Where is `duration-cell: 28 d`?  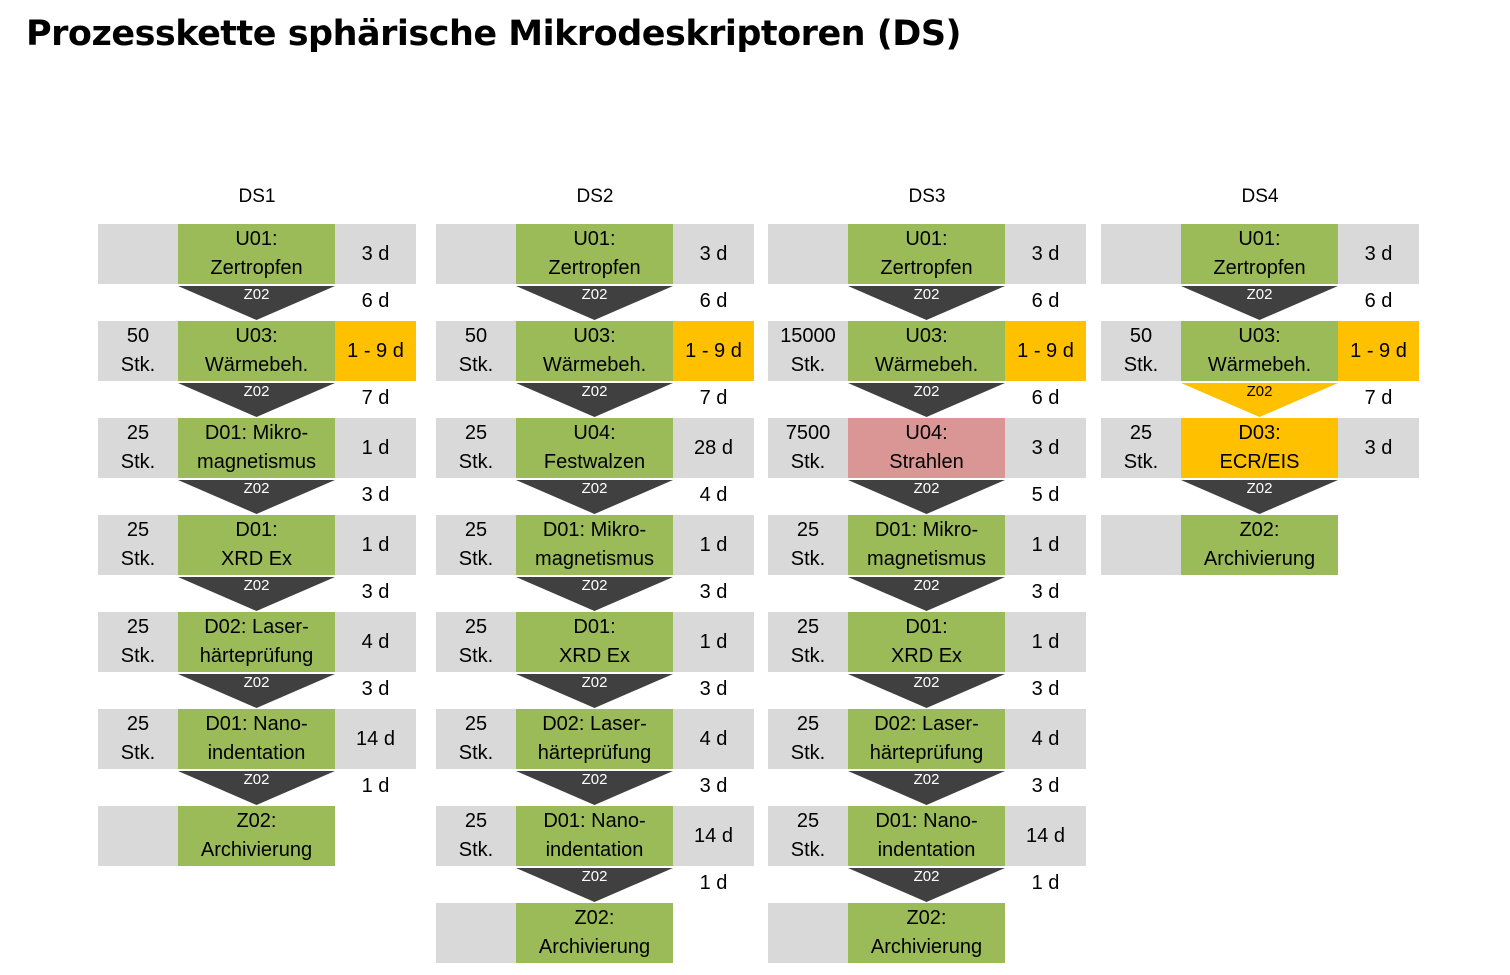
duration-cell: 28 d is located at coordinates (713, 448).